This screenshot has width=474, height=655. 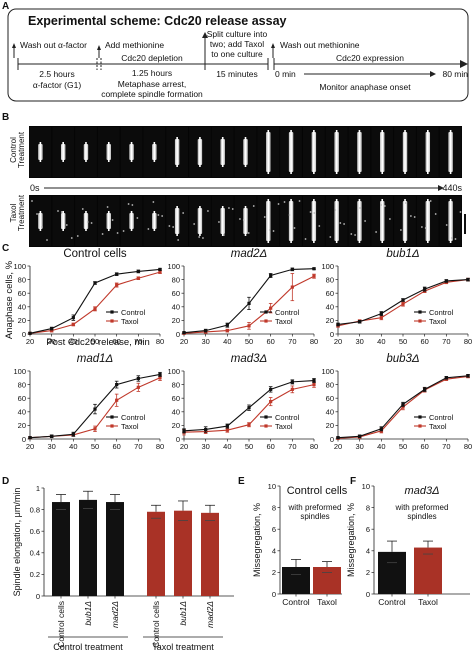 I want to click on row1-label-a: Control, so click(x=13, y=150).